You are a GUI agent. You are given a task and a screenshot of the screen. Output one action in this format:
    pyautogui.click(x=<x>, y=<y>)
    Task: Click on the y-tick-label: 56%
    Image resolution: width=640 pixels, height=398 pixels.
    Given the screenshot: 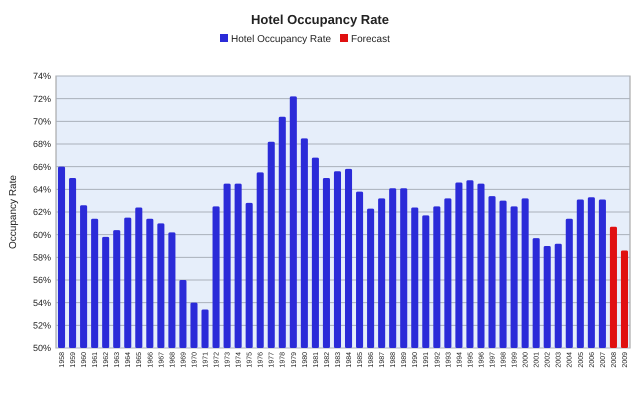 What is the action you would take?
    pyautogui.click(x=41, y=280)
    